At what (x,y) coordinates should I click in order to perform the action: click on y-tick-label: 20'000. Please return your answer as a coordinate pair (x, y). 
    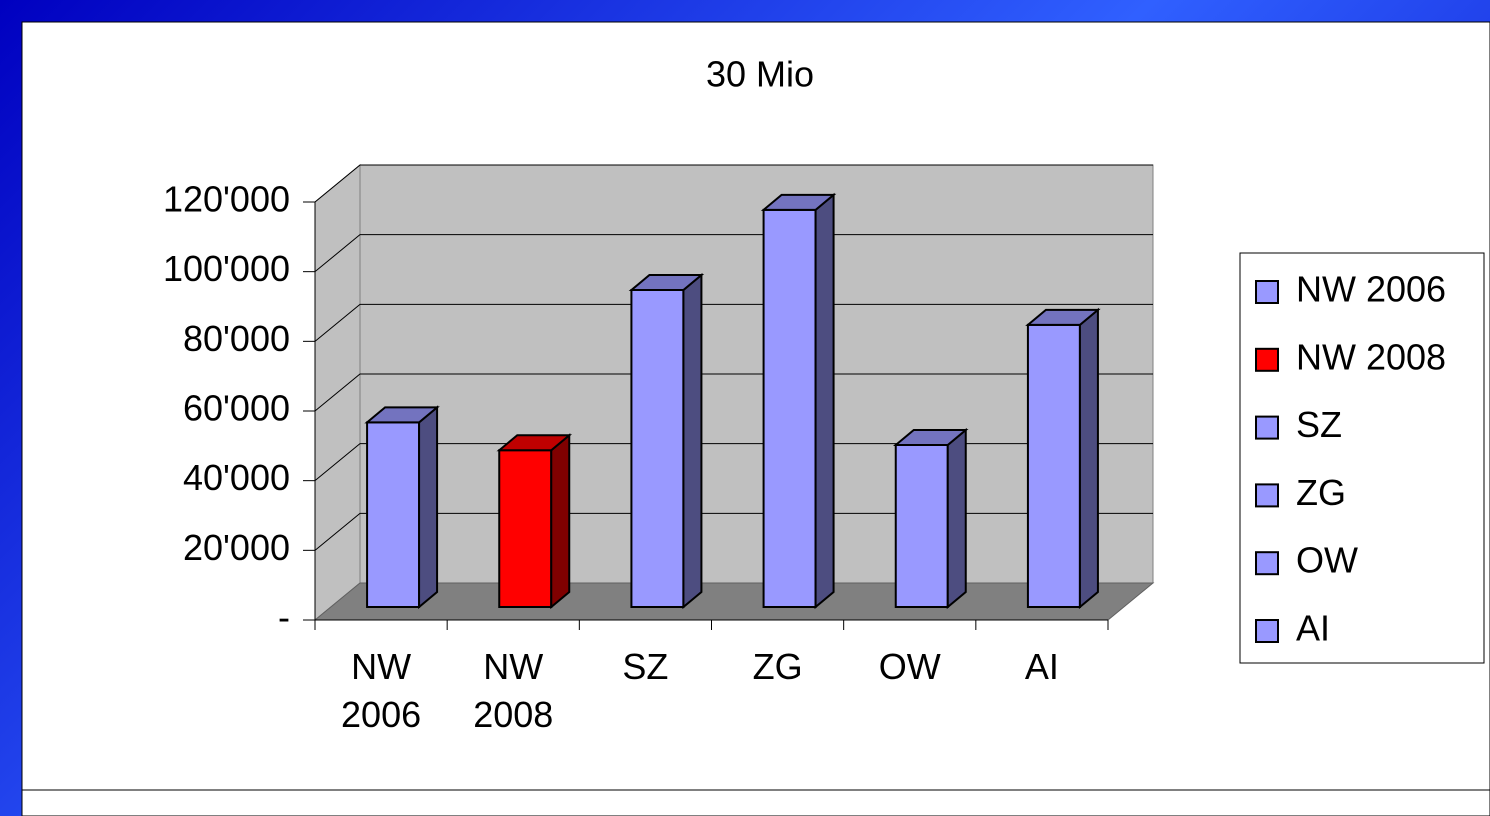
    Looking at the image, I should click on (236, 547).